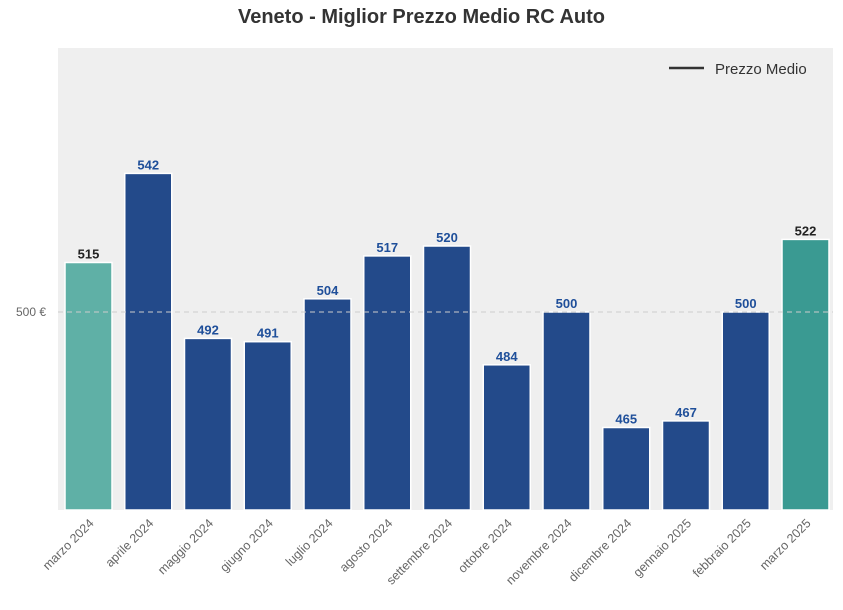 The width and height of the screenshot is (843, 610). What do you see at coordinates (387, 383) in the screenshot?
I see `bar-agosto-2024` at bounding box center [387, 383].